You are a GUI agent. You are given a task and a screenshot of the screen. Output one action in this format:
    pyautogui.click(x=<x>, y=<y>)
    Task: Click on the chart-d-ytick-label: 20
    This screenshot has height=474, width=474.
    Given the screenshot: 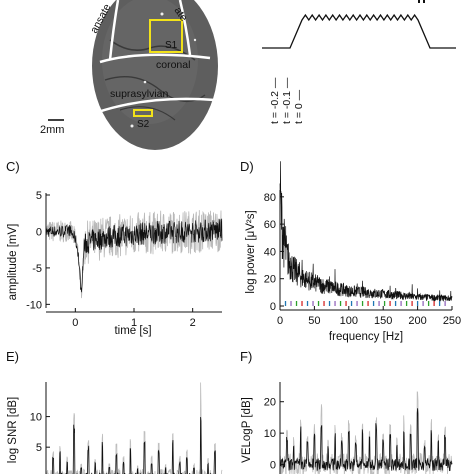 What is the action you would take?
    pyautogui.click(x=270, y=280)
    